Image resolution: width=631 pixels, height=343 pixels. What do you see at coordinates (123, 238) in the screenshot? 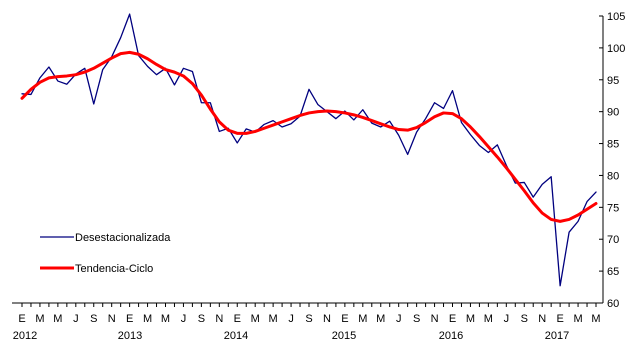
I see `legend-label: Desestacionalizada` at bounding box center [123, 238].